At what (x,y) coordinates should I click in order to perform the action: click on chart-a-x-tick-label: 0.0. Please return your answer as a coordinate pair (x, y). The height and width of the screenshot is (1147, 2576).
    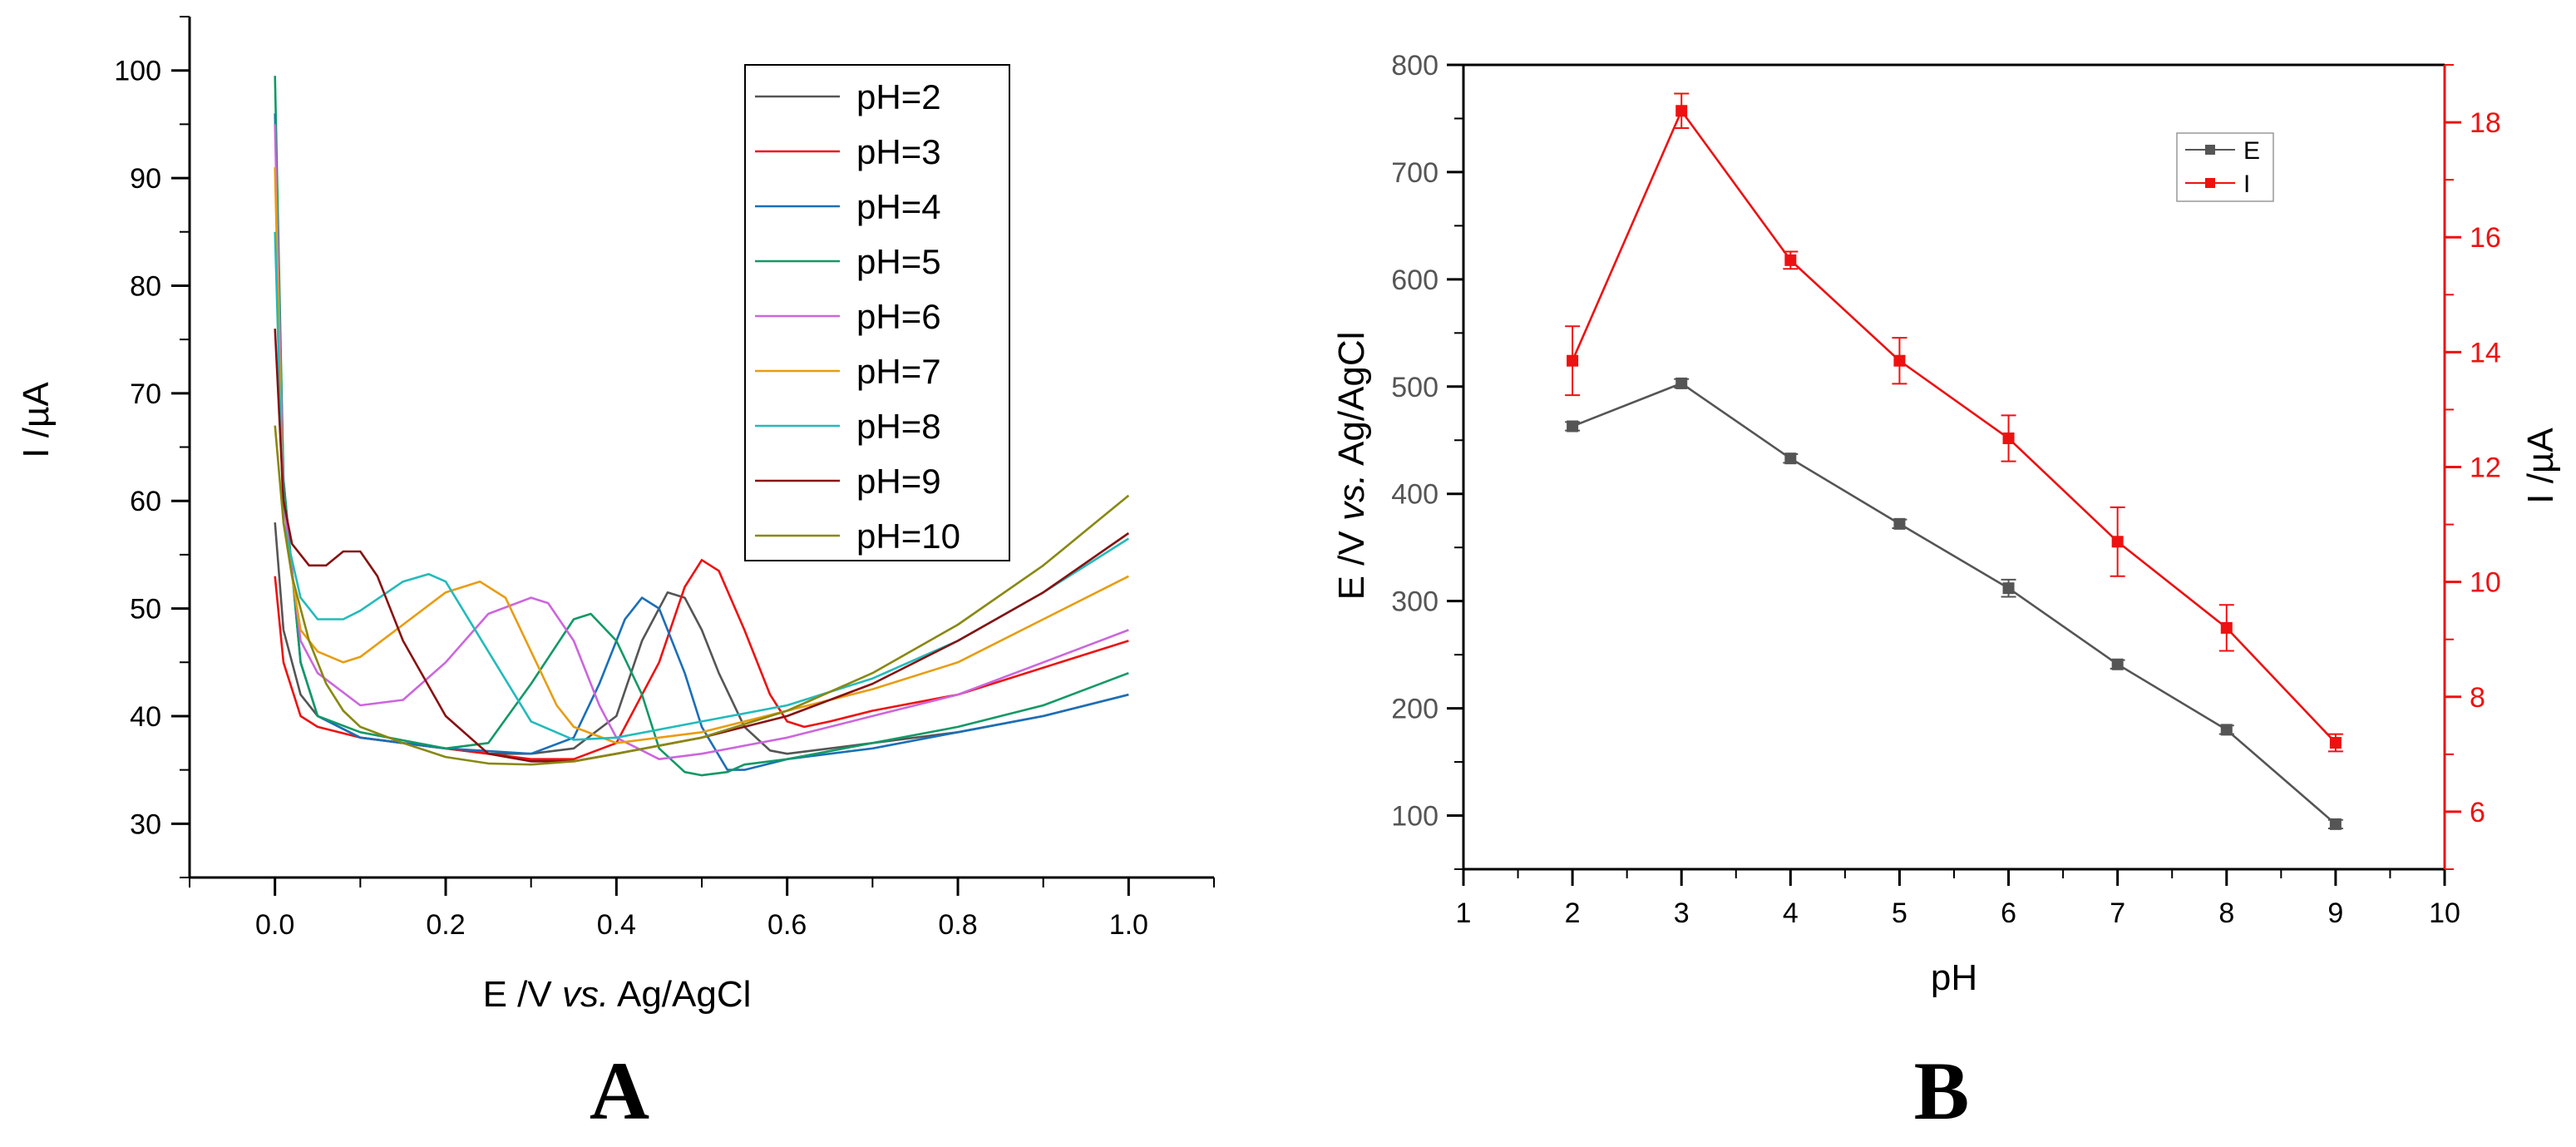
    Looking at the image, I should click on (274, 925).